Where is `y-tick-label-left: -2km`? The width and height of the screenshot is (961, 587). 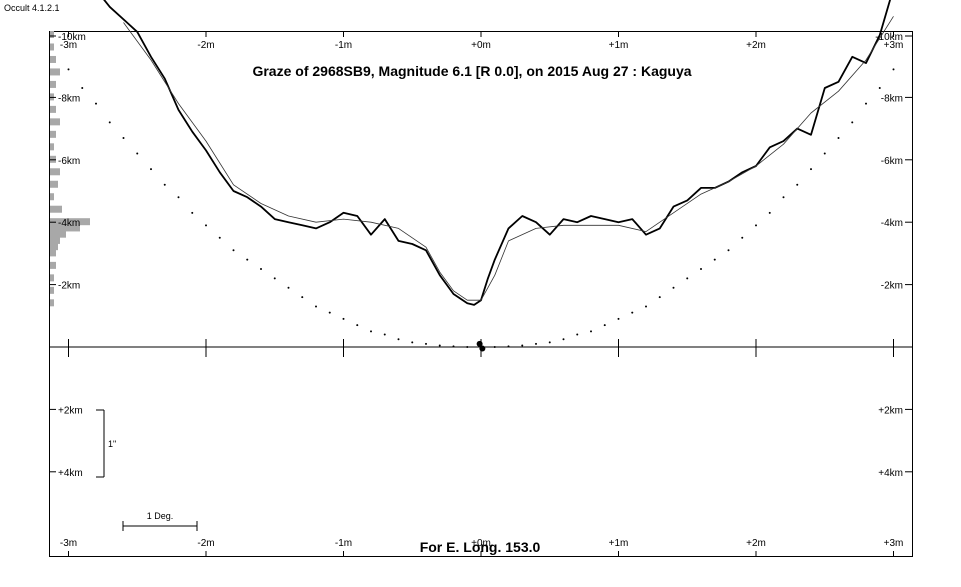
y-tick-label-left: -2km is located at coordinates (69, 286).